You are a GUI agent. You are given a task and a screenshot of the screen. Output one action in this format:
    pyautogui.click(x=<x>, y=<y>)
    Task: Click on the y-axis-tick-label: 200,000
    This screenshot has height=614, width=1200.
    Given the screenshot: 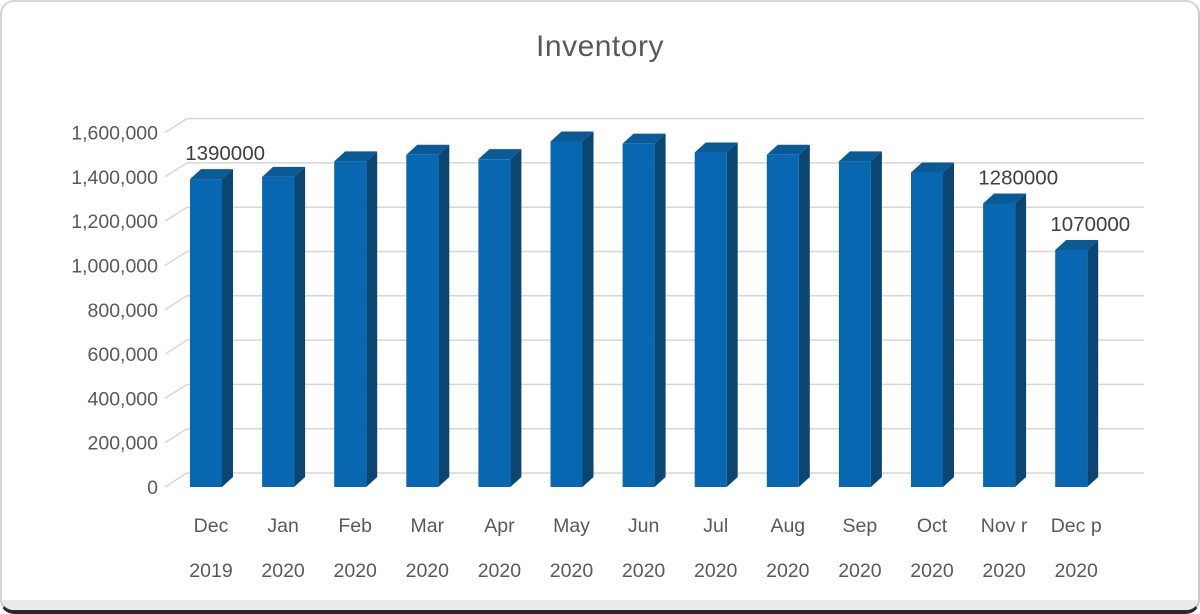 What is the action you would take?
    pyautogui.click(x=123, y=444)
    